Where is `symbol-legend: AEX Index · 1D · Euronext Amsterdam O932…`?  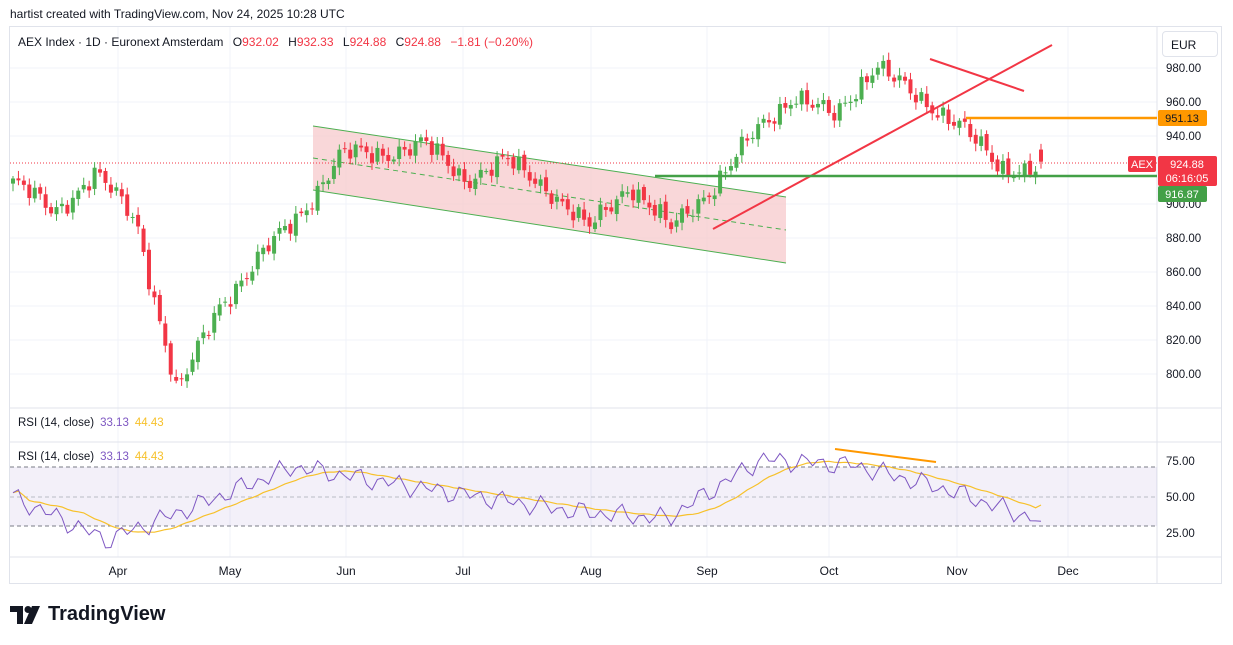
symbol-legend: AEX Index · 1D · Euronext Amsterdam O932… is located at coordinates (275, 42).